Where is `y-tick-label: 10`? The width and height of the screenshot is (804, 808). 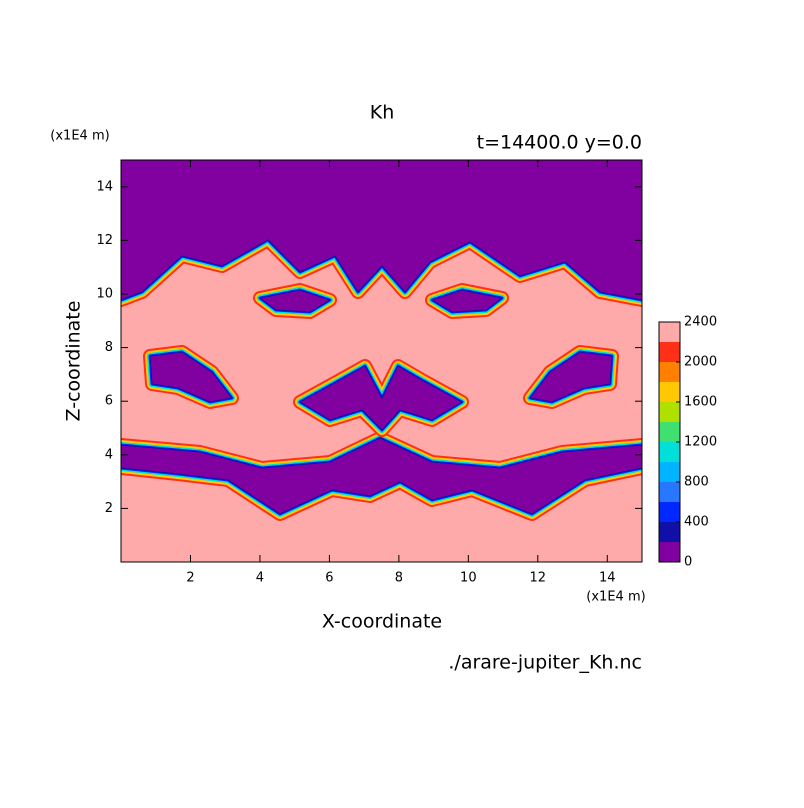
y-tick-label: 10 is located at coordinates (104, 294).